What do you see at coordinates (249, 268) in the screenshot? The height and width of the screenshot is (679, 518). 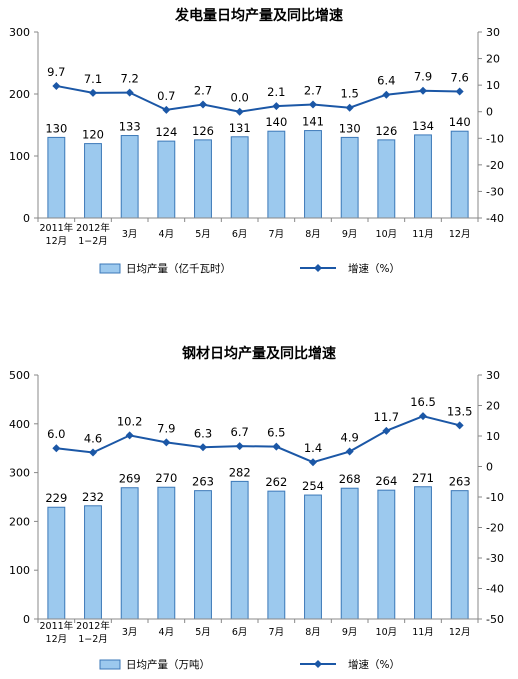 I see `power-legend: 日均产量（亿千瓦时） 增速（%）` at bounding box center [249, 268].